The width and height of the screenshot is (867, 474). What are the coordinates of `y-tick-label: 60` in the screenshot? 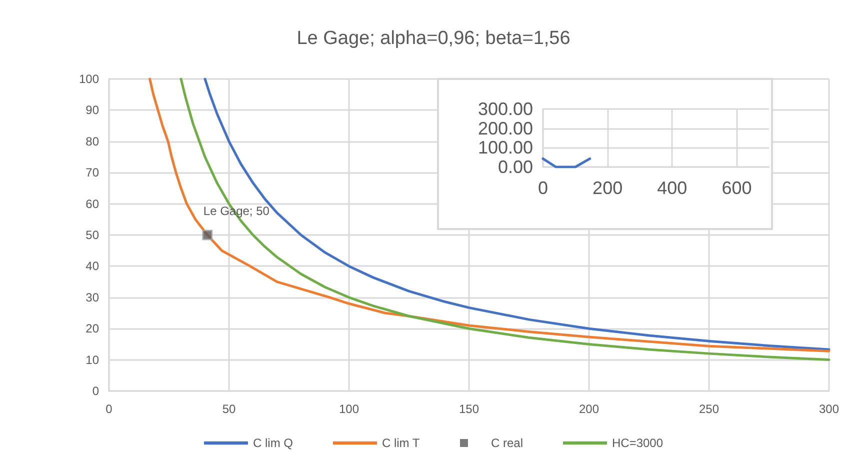 It's located at (93, 203).